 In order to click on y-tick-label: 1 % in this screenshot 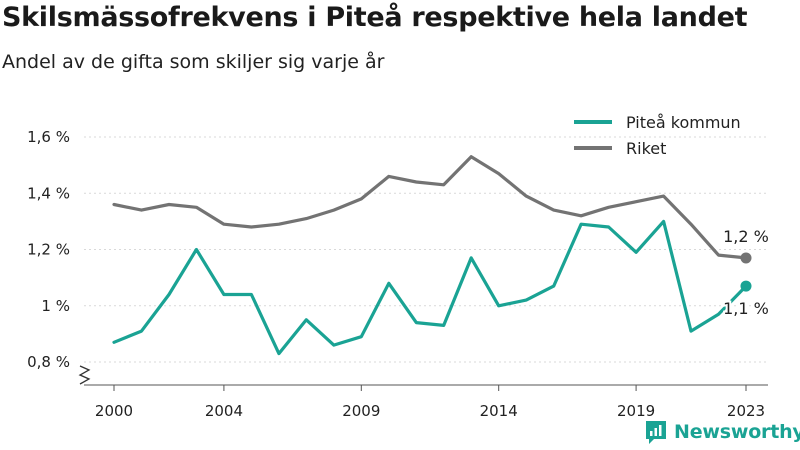, I will do `click(55, 306)`.